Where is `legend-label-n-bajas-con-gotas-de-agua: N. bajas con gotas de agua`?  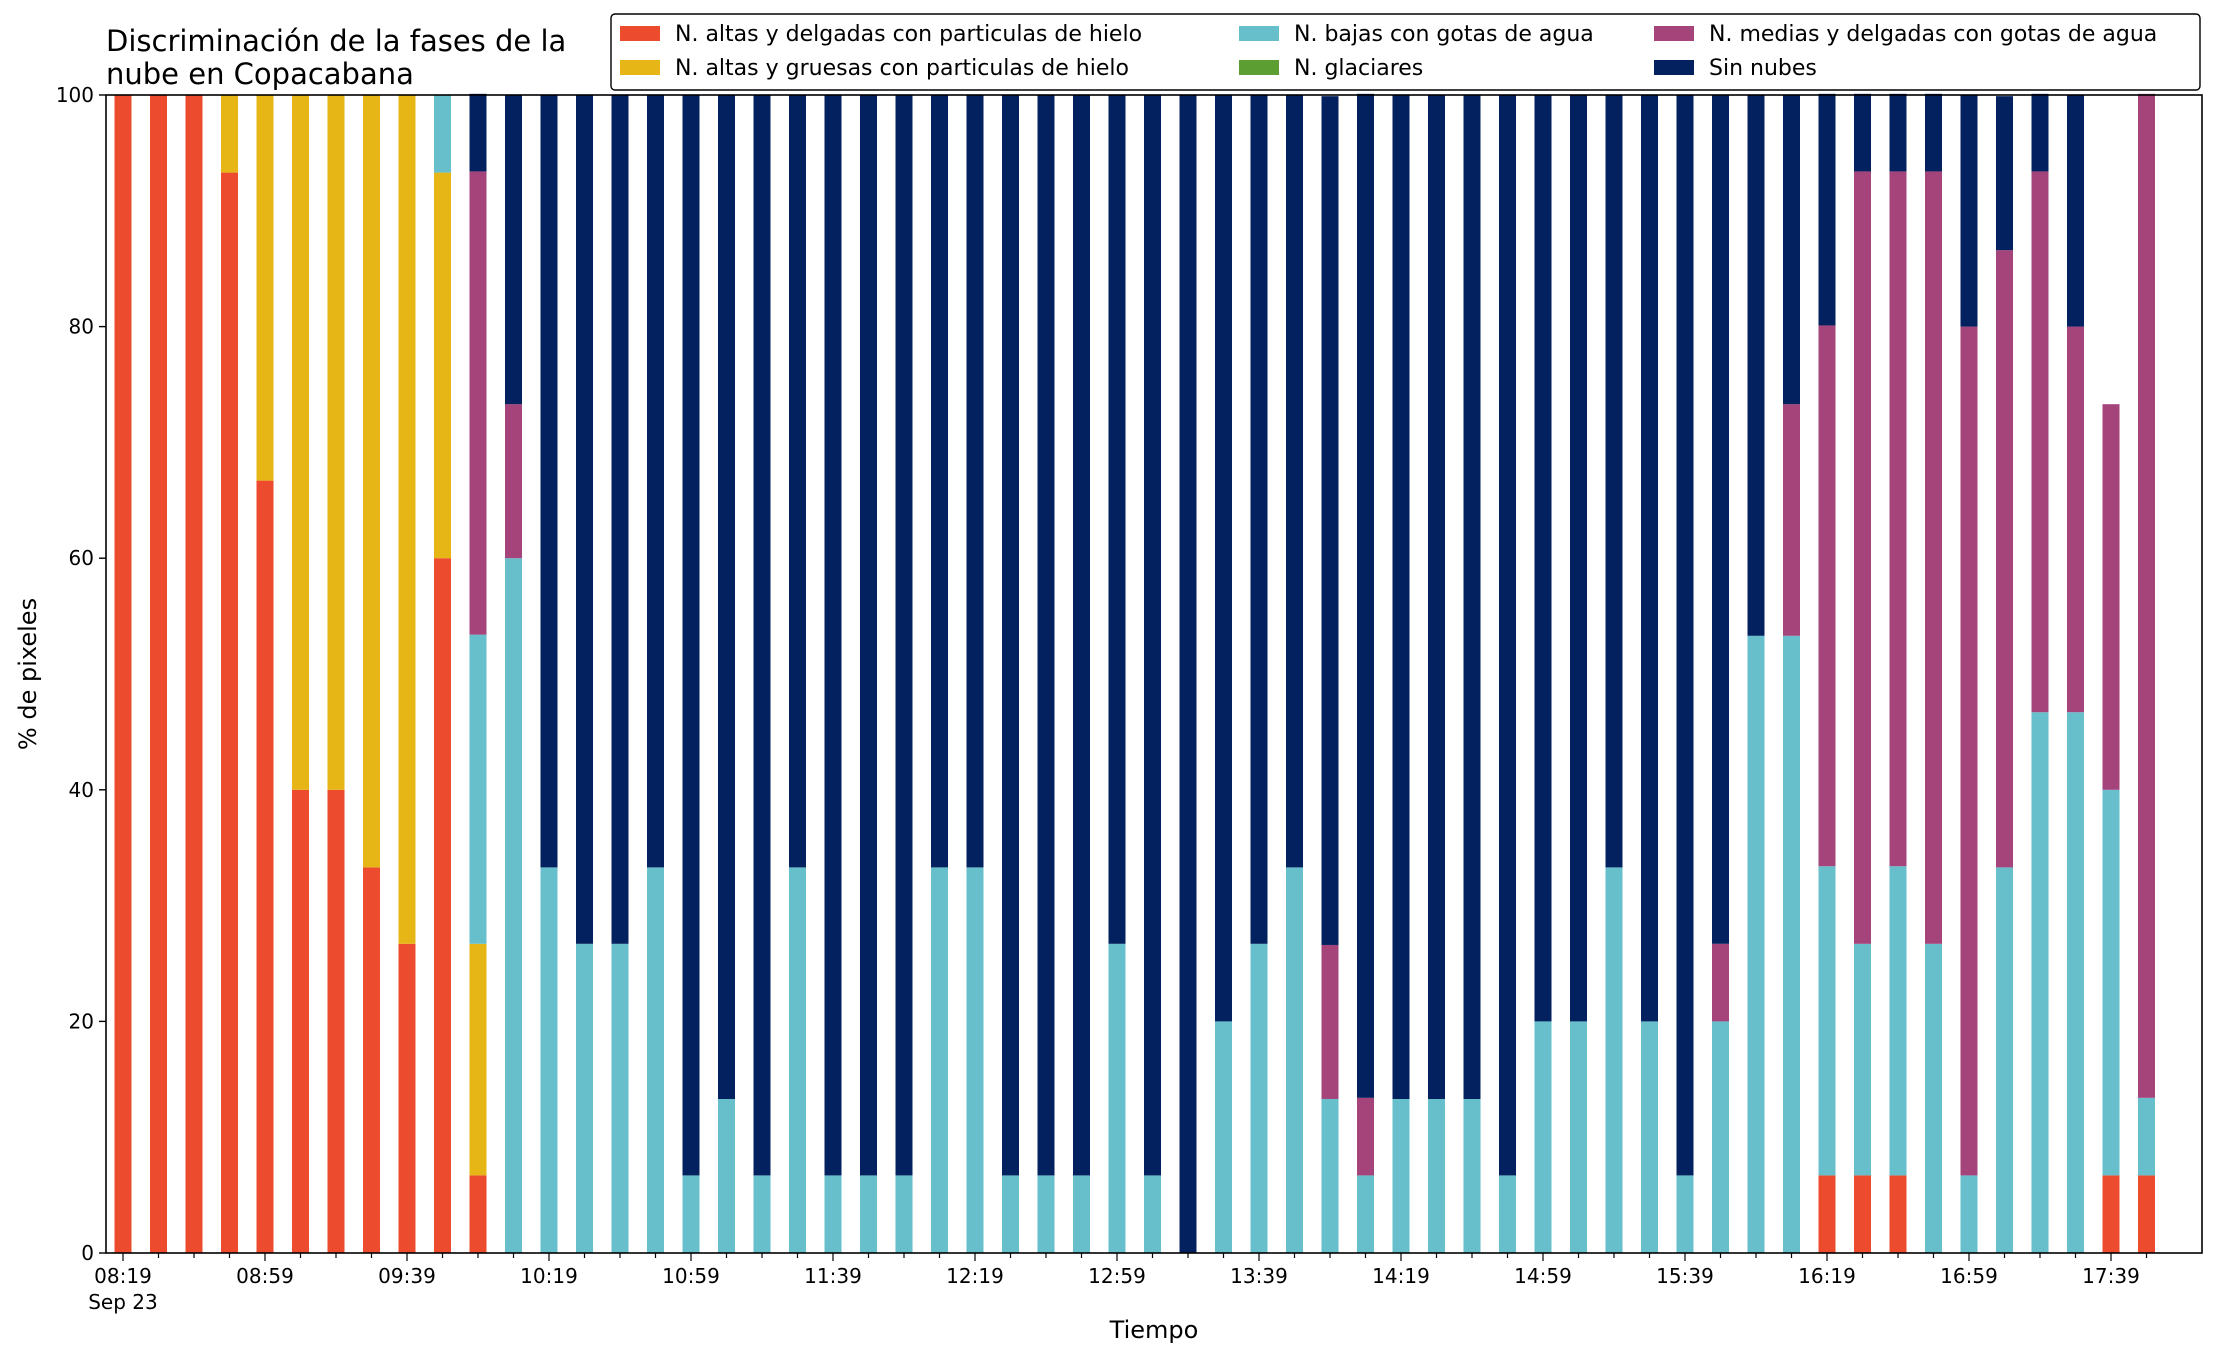 legend-label-n-bajas-con-gotas-de-agua: N. bajas con gotas de agua is located at coordinates (1444, 34).